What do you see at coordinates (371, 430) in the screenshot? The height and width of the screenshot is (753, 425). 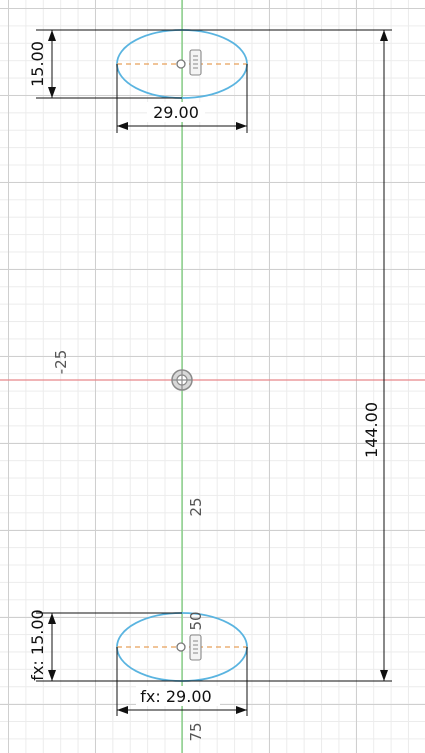 I see `dimension-overall-height: 144.00` at bounding box center [371, 430].